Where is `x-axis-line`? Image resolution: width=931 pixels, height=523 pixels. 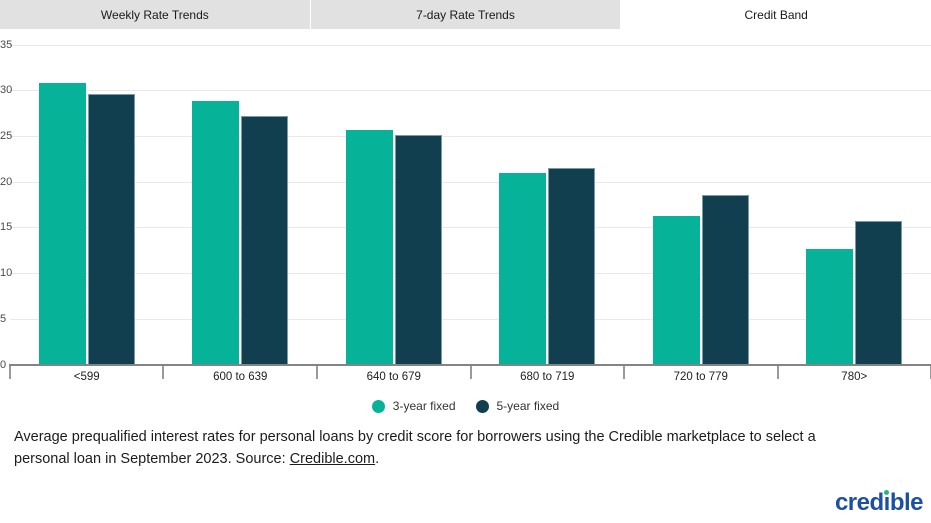
x-axis-line is located at coordinates (470, 365).